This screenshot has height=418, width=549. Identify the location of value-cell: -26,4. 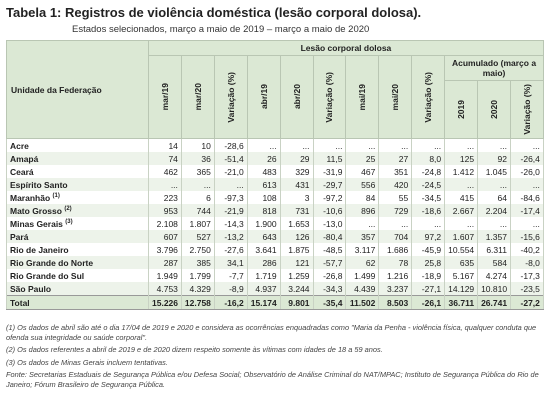
(526, 158).